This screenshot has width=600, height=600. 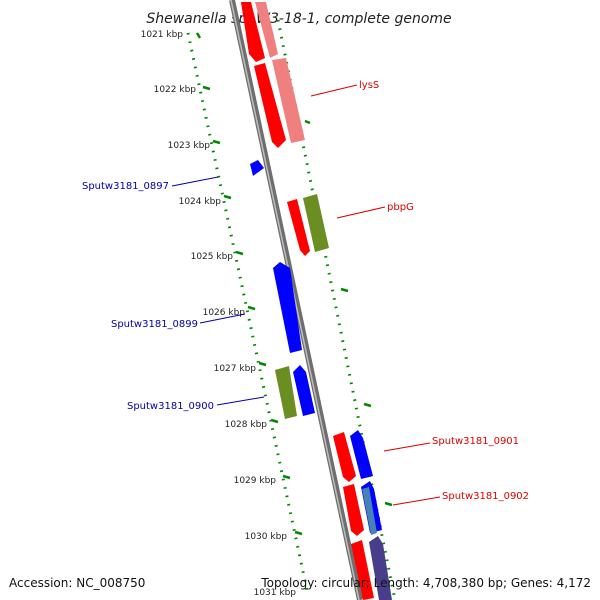 I want to click on label-Sputw3181_0901: Sputw3181_0901, so click(x=475, y=441).